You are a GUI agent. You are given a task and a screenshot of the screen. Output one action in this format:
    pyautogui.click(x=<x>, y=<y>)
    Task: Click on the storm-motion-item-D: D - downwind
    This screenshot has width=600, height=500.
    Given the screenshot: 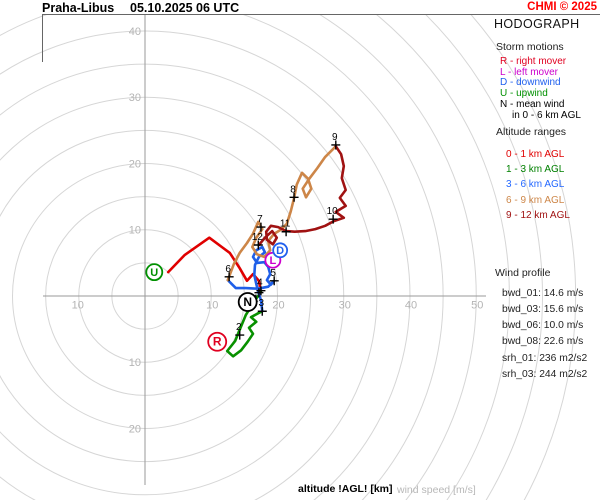 What is the action you would take?
    pyautogui.click(x=530, y=83)
    